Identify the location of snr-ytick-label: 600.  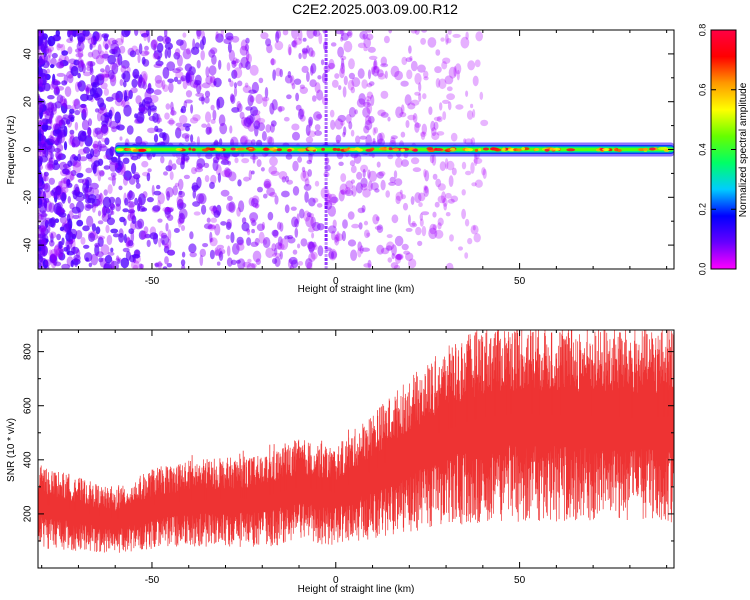
(28, 405).